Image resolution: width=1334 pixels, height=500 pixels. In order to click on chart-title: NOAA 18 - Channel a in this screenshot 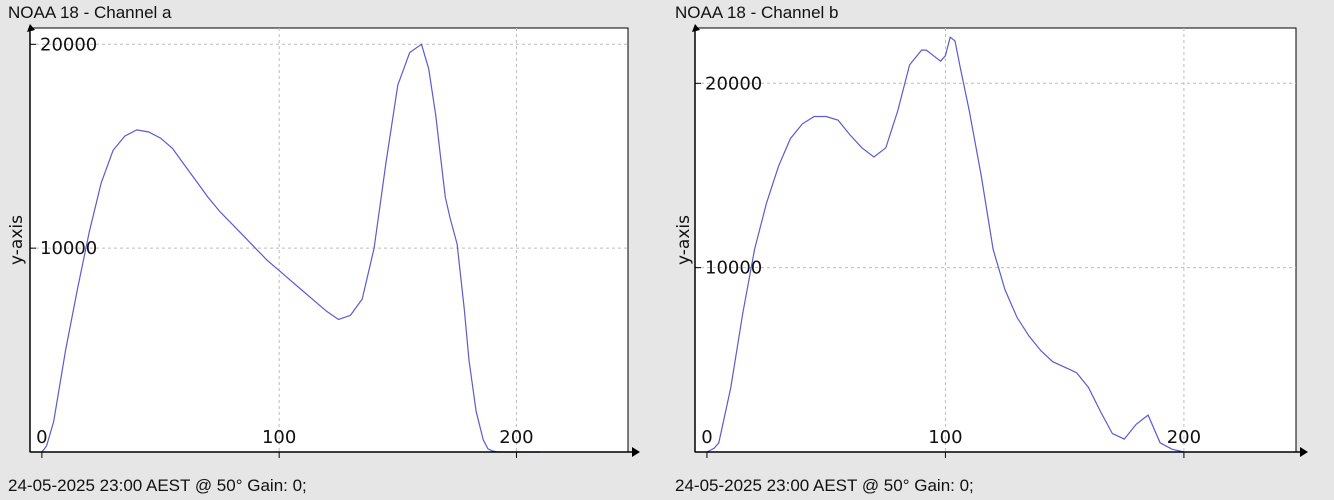, I will do `click(90, 12)`.